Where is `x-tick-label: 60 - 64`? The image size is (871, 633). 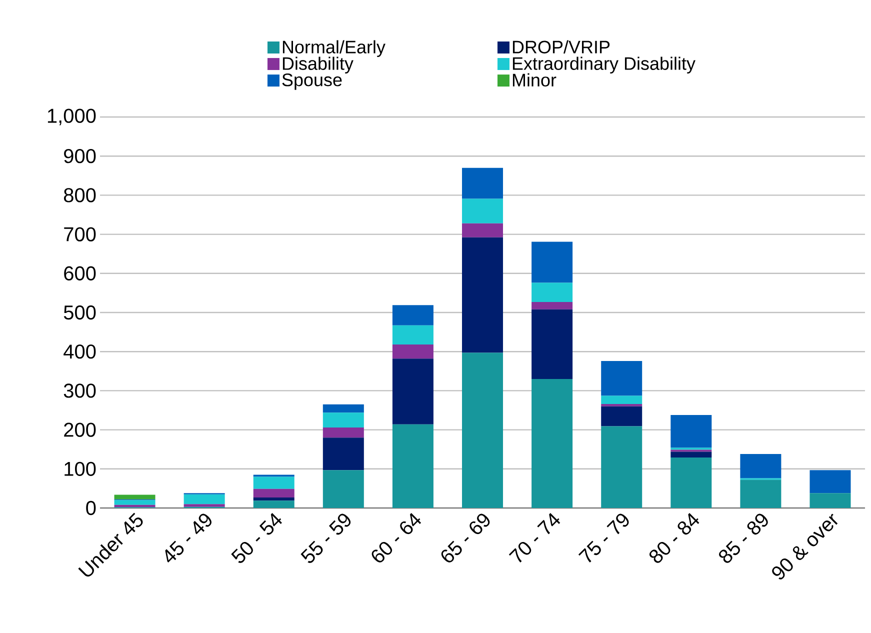
x-tick-label: 60 - 64 is located at coordinates (397, 537).